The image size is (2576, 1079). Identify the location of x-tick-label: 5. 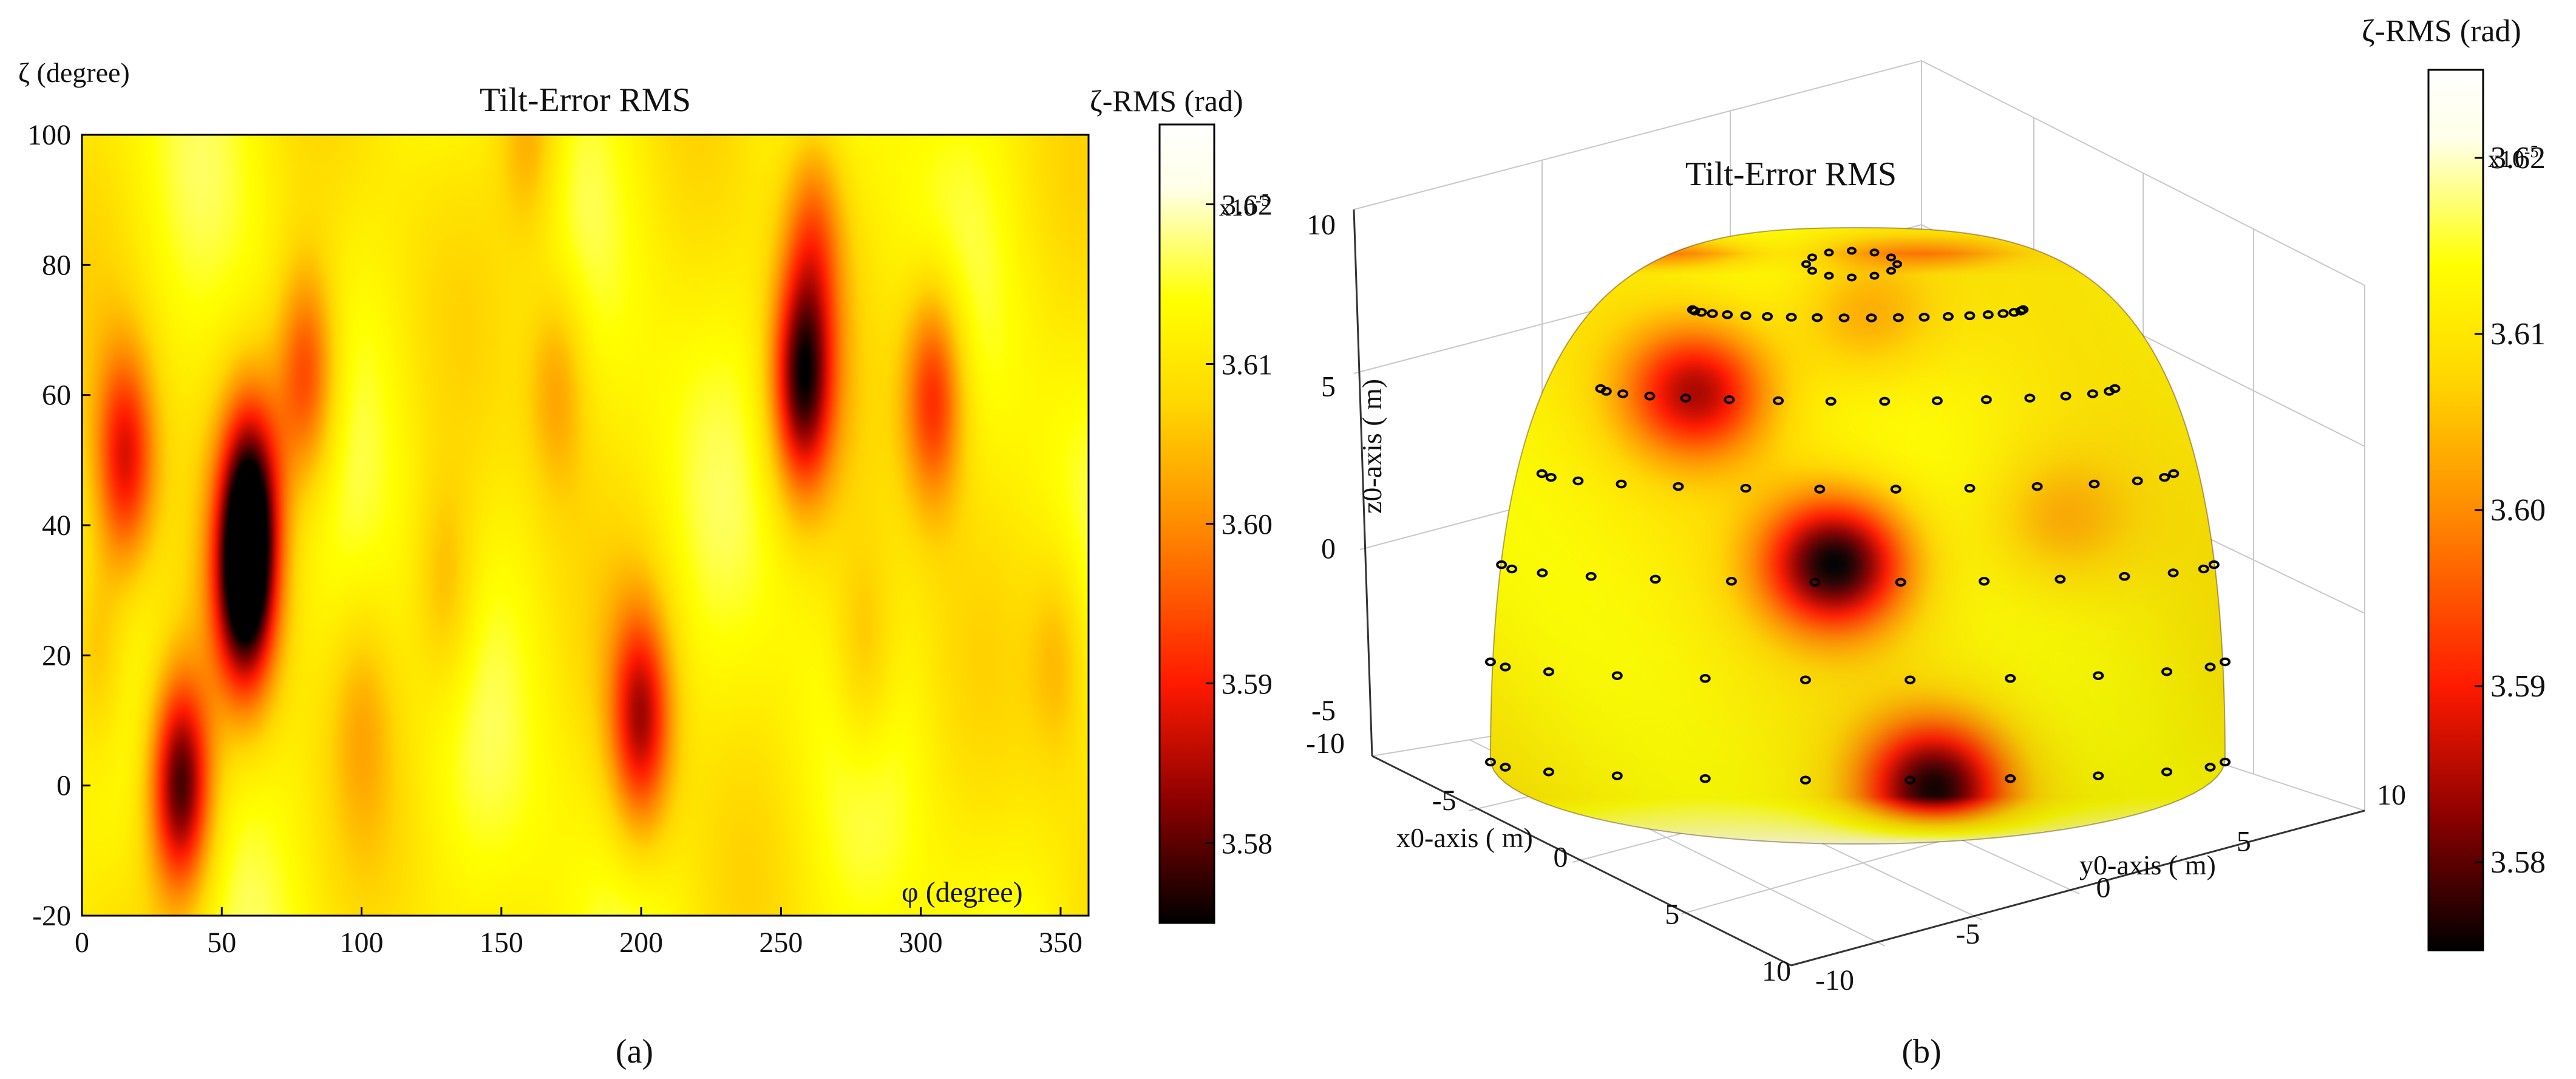
(1672, 914).